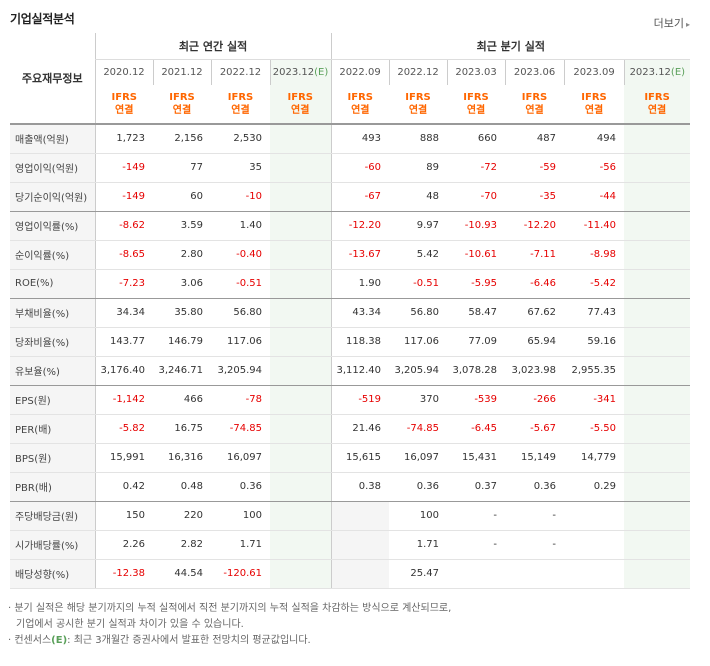  I want to click on table-row: 시가배당률(%) 2.26 2.82 1.71 1.71- -, so click(350, 545).